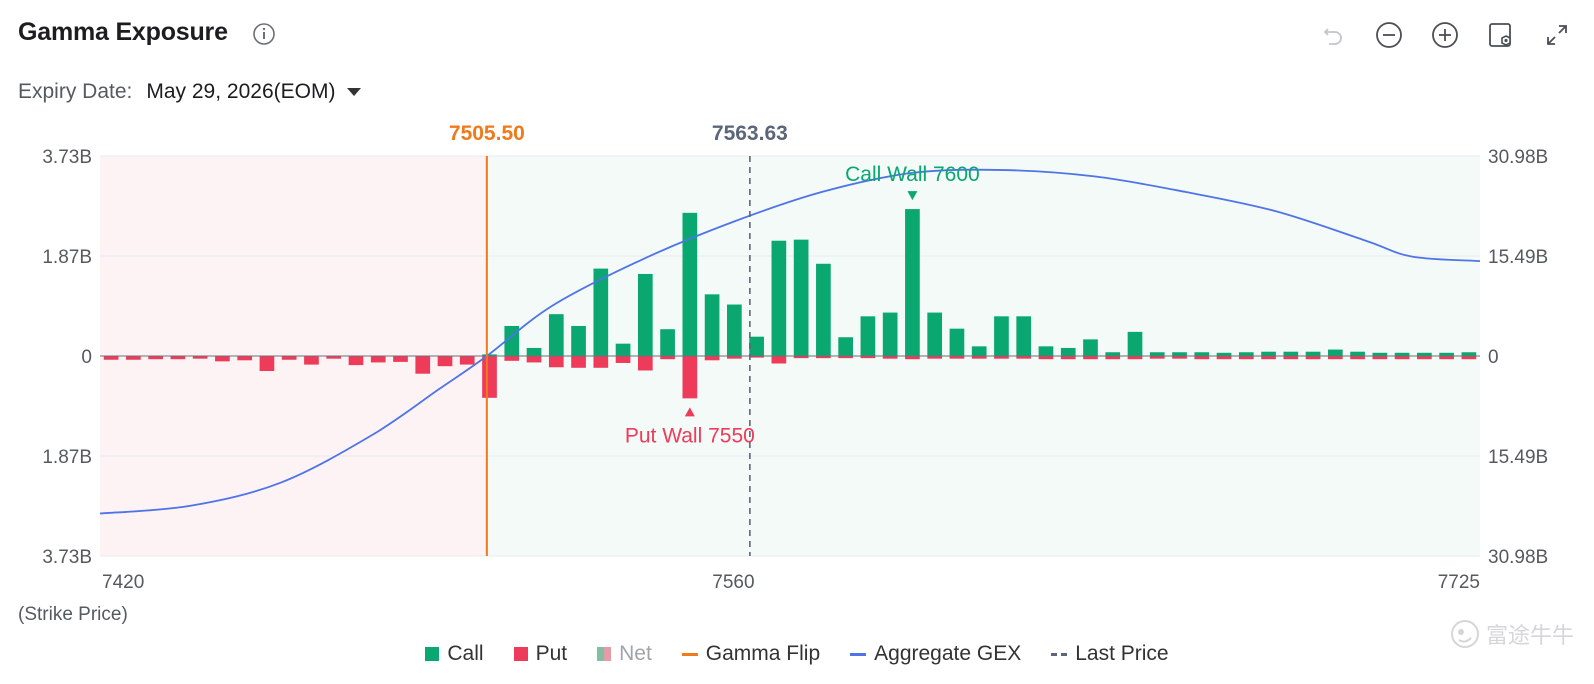 The image size is (1594, 684). Describe the element at coordinates (123, 582) in the screenshot. I see `x-tick-label: 7420` at that location.